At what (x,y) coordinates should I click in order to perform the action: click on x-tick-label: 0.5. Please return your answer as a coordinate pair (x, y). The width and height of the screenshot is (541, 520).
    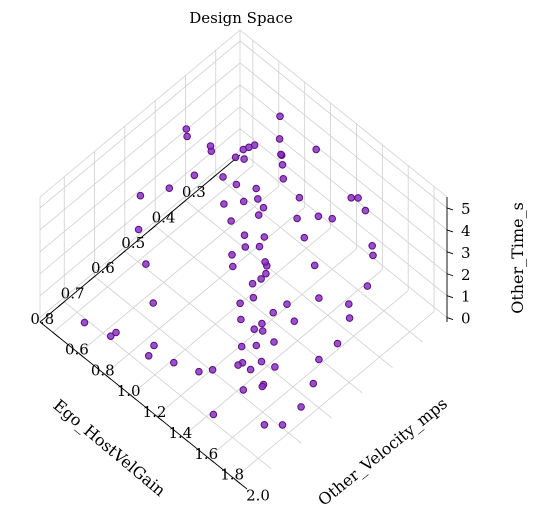
    Looking at the image, I should click on (133, 243).